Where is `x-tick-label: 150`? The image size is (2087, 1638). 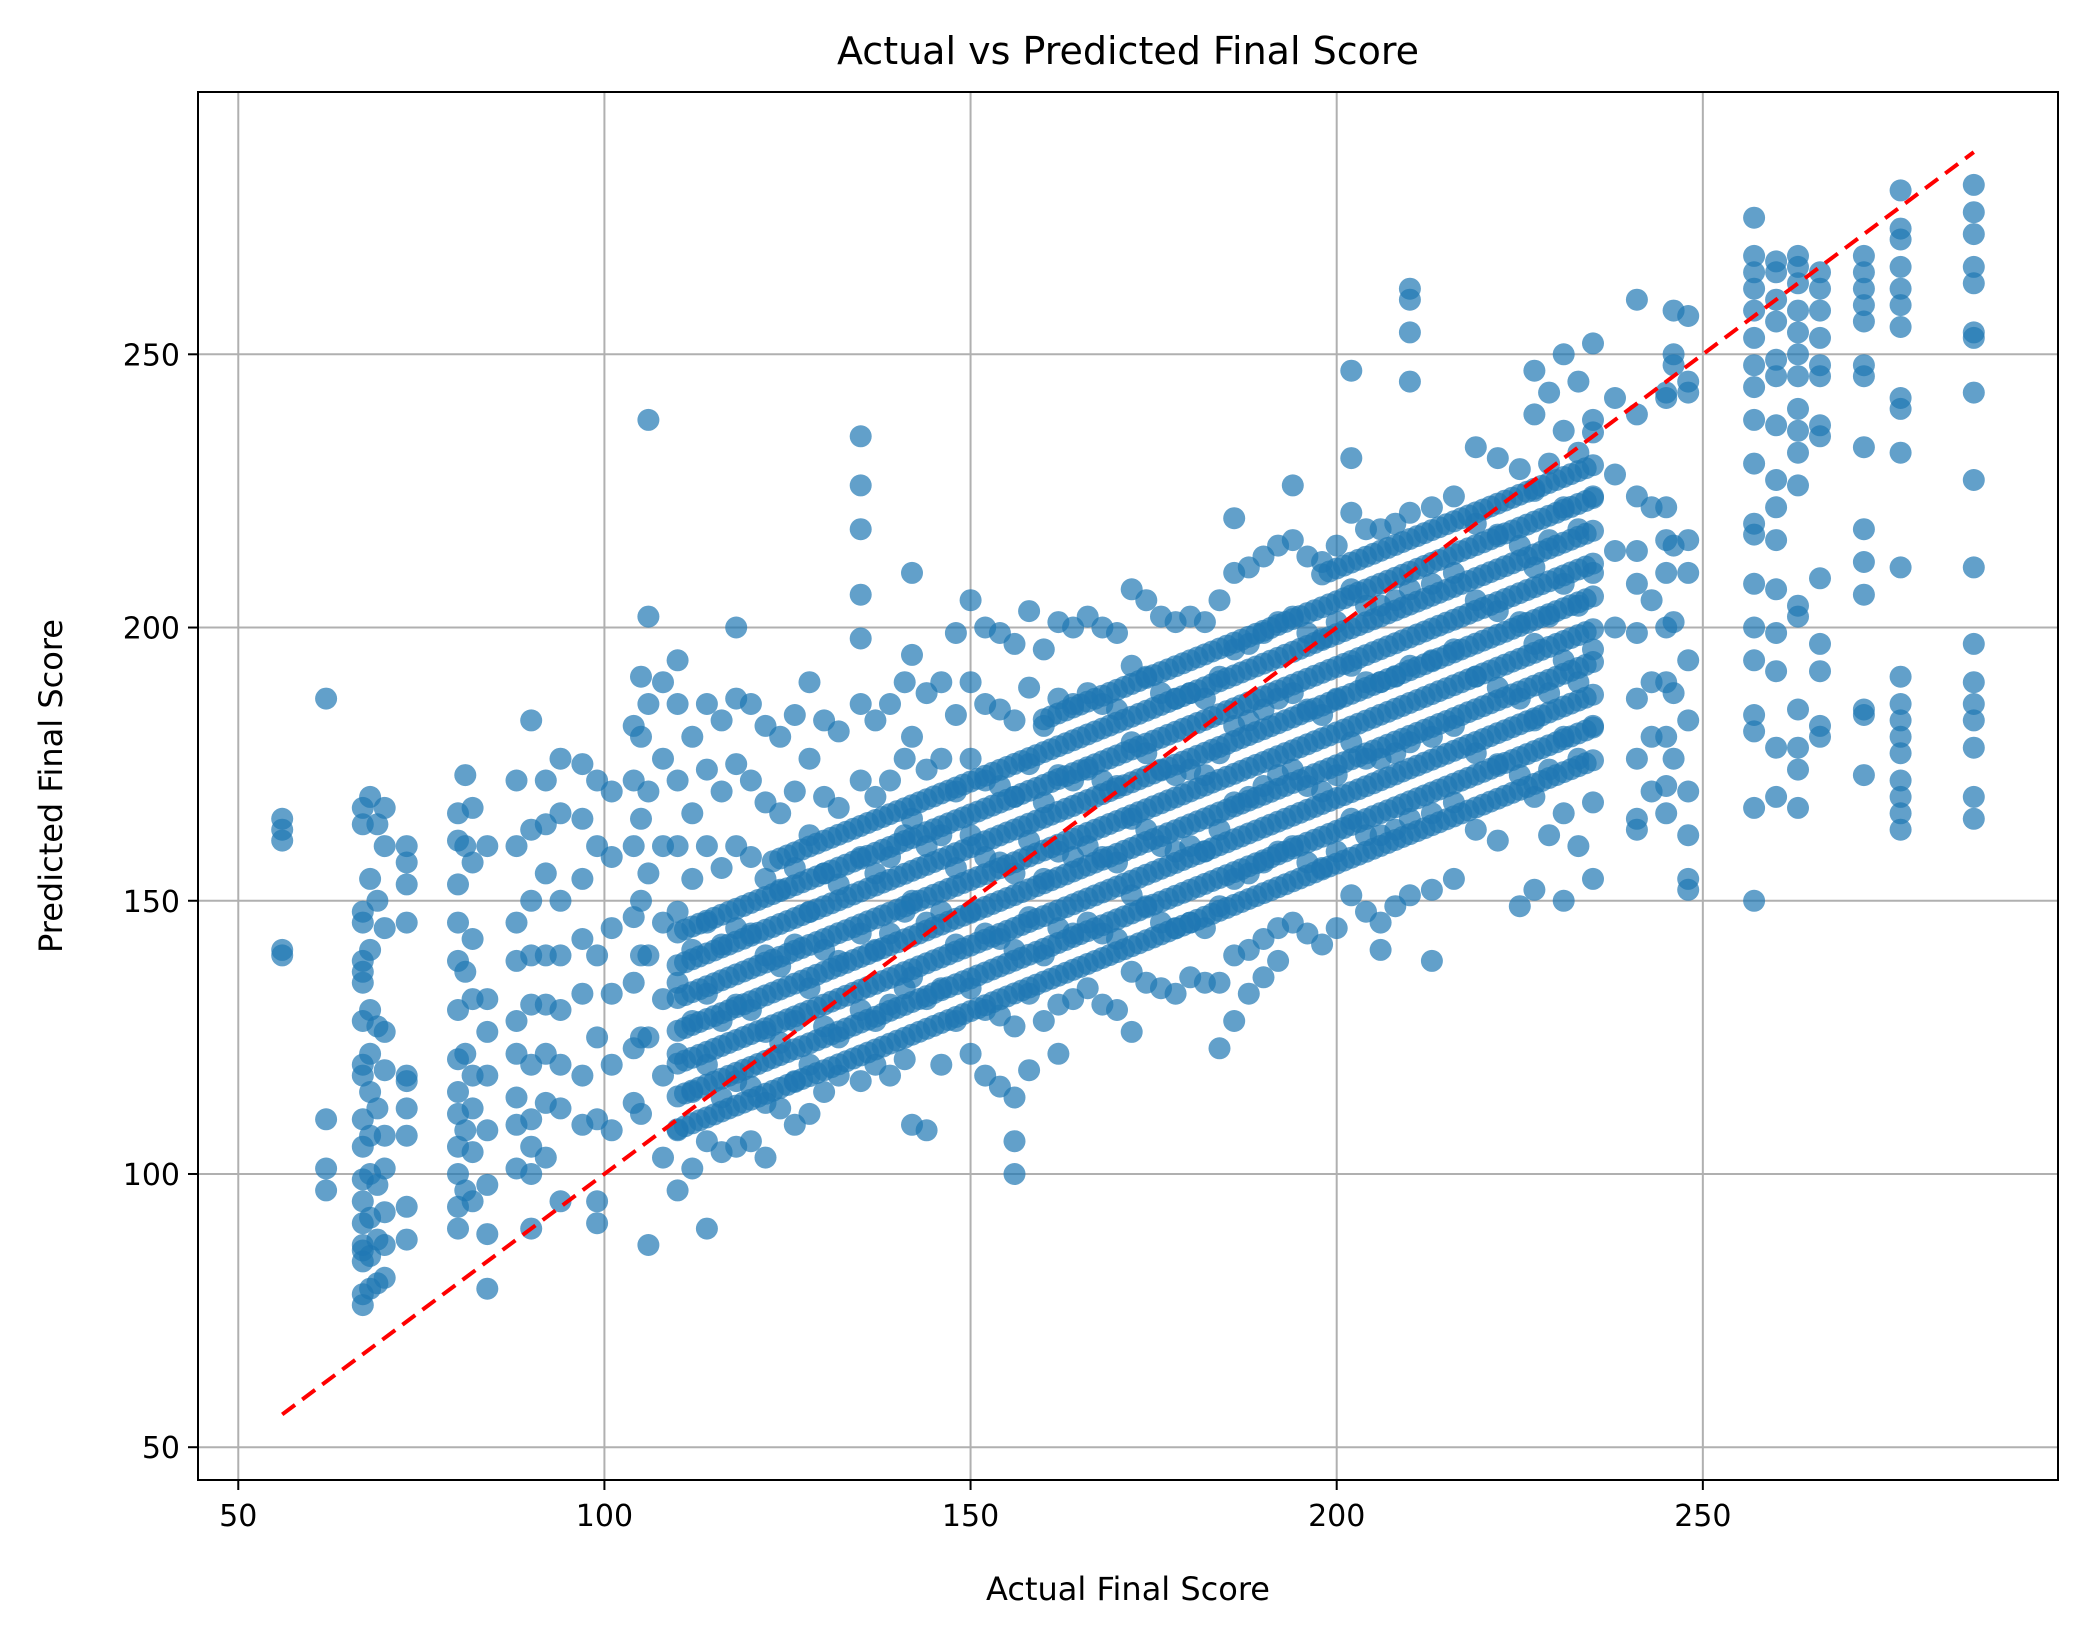 x-tick-label: 150 is located at coordinates (970, 1516).